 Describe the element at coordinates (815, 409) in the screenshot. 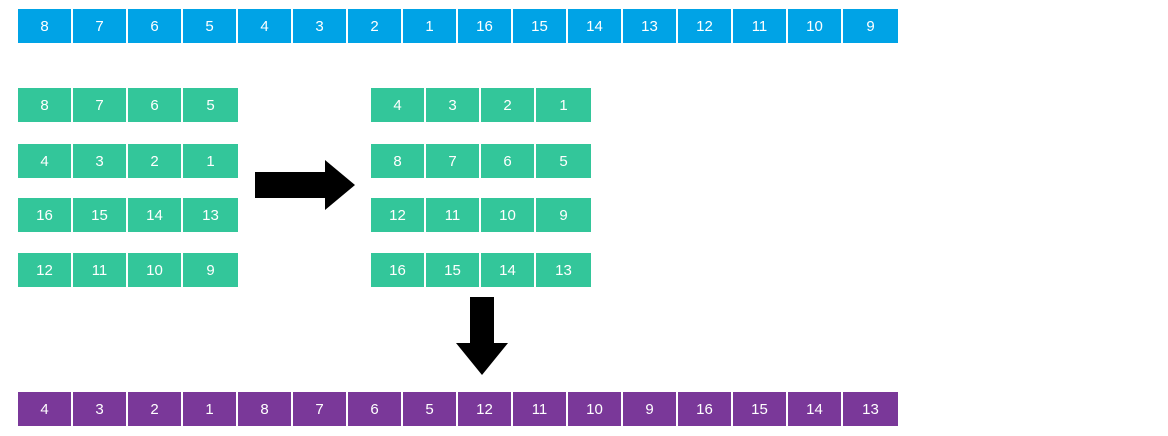

I see `result-cell: 14` at that location.